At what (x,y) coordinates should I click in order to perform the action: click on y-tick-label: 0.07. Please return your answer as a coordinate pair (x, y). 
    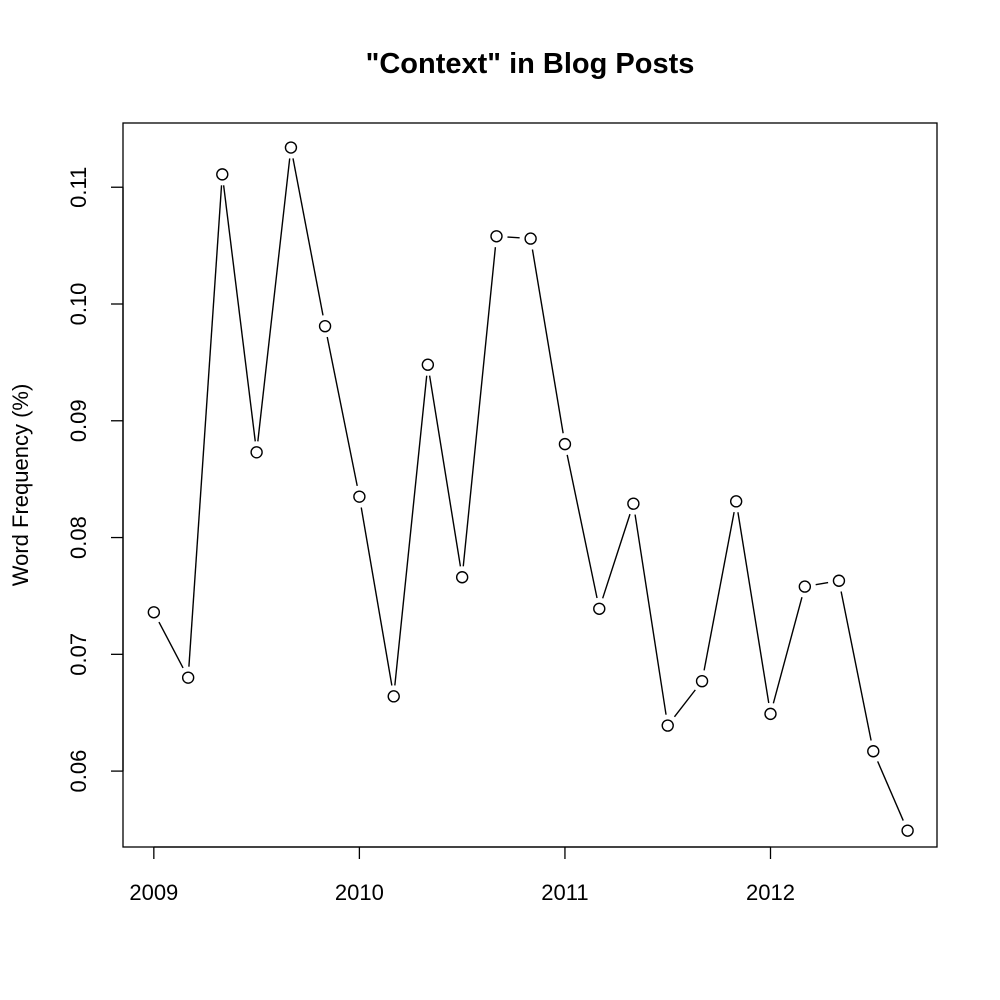
    Looking at the image, I should click on (78, 654).